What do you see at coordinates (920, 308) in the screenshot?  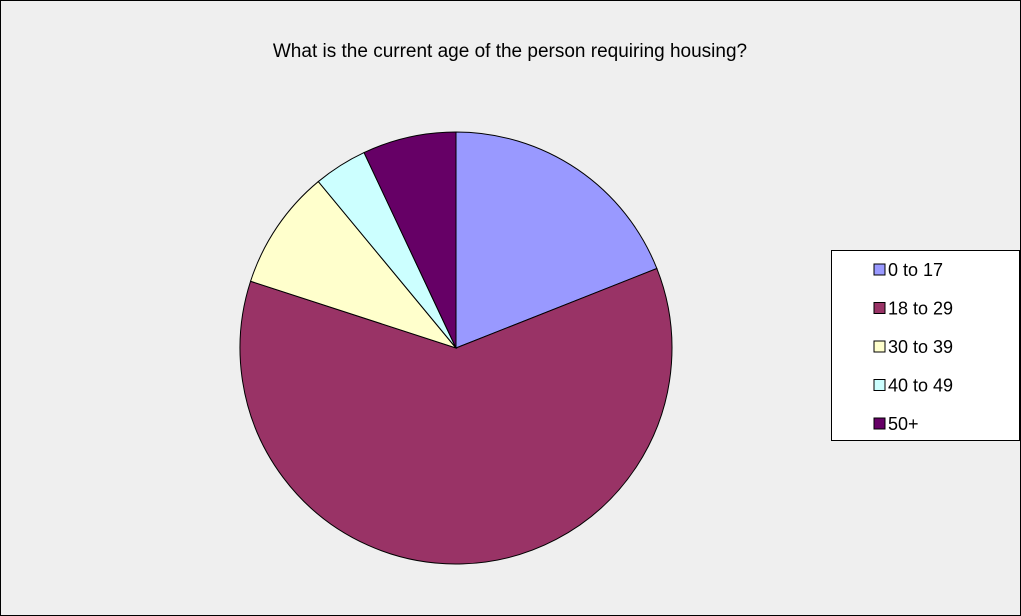 I see `legend-label: 18 to 29` at bounding box center [920, 308].